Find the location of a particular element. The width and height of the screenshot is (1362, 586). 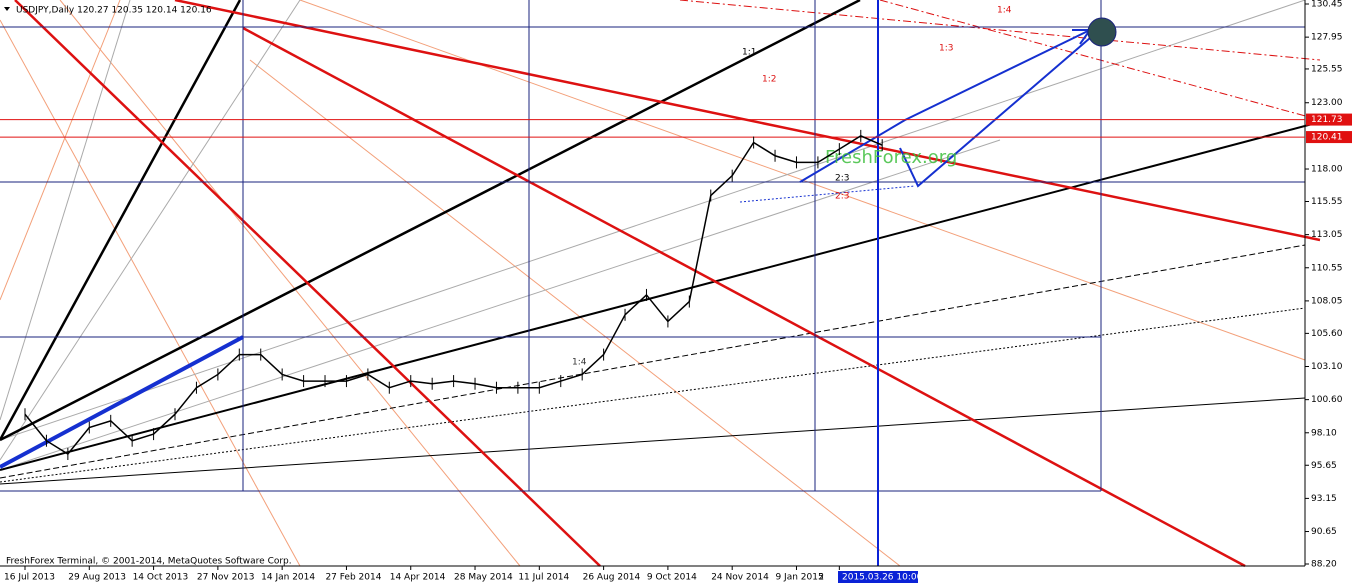

price-level-label: 121.73 is located at coordinates (1327, 120).